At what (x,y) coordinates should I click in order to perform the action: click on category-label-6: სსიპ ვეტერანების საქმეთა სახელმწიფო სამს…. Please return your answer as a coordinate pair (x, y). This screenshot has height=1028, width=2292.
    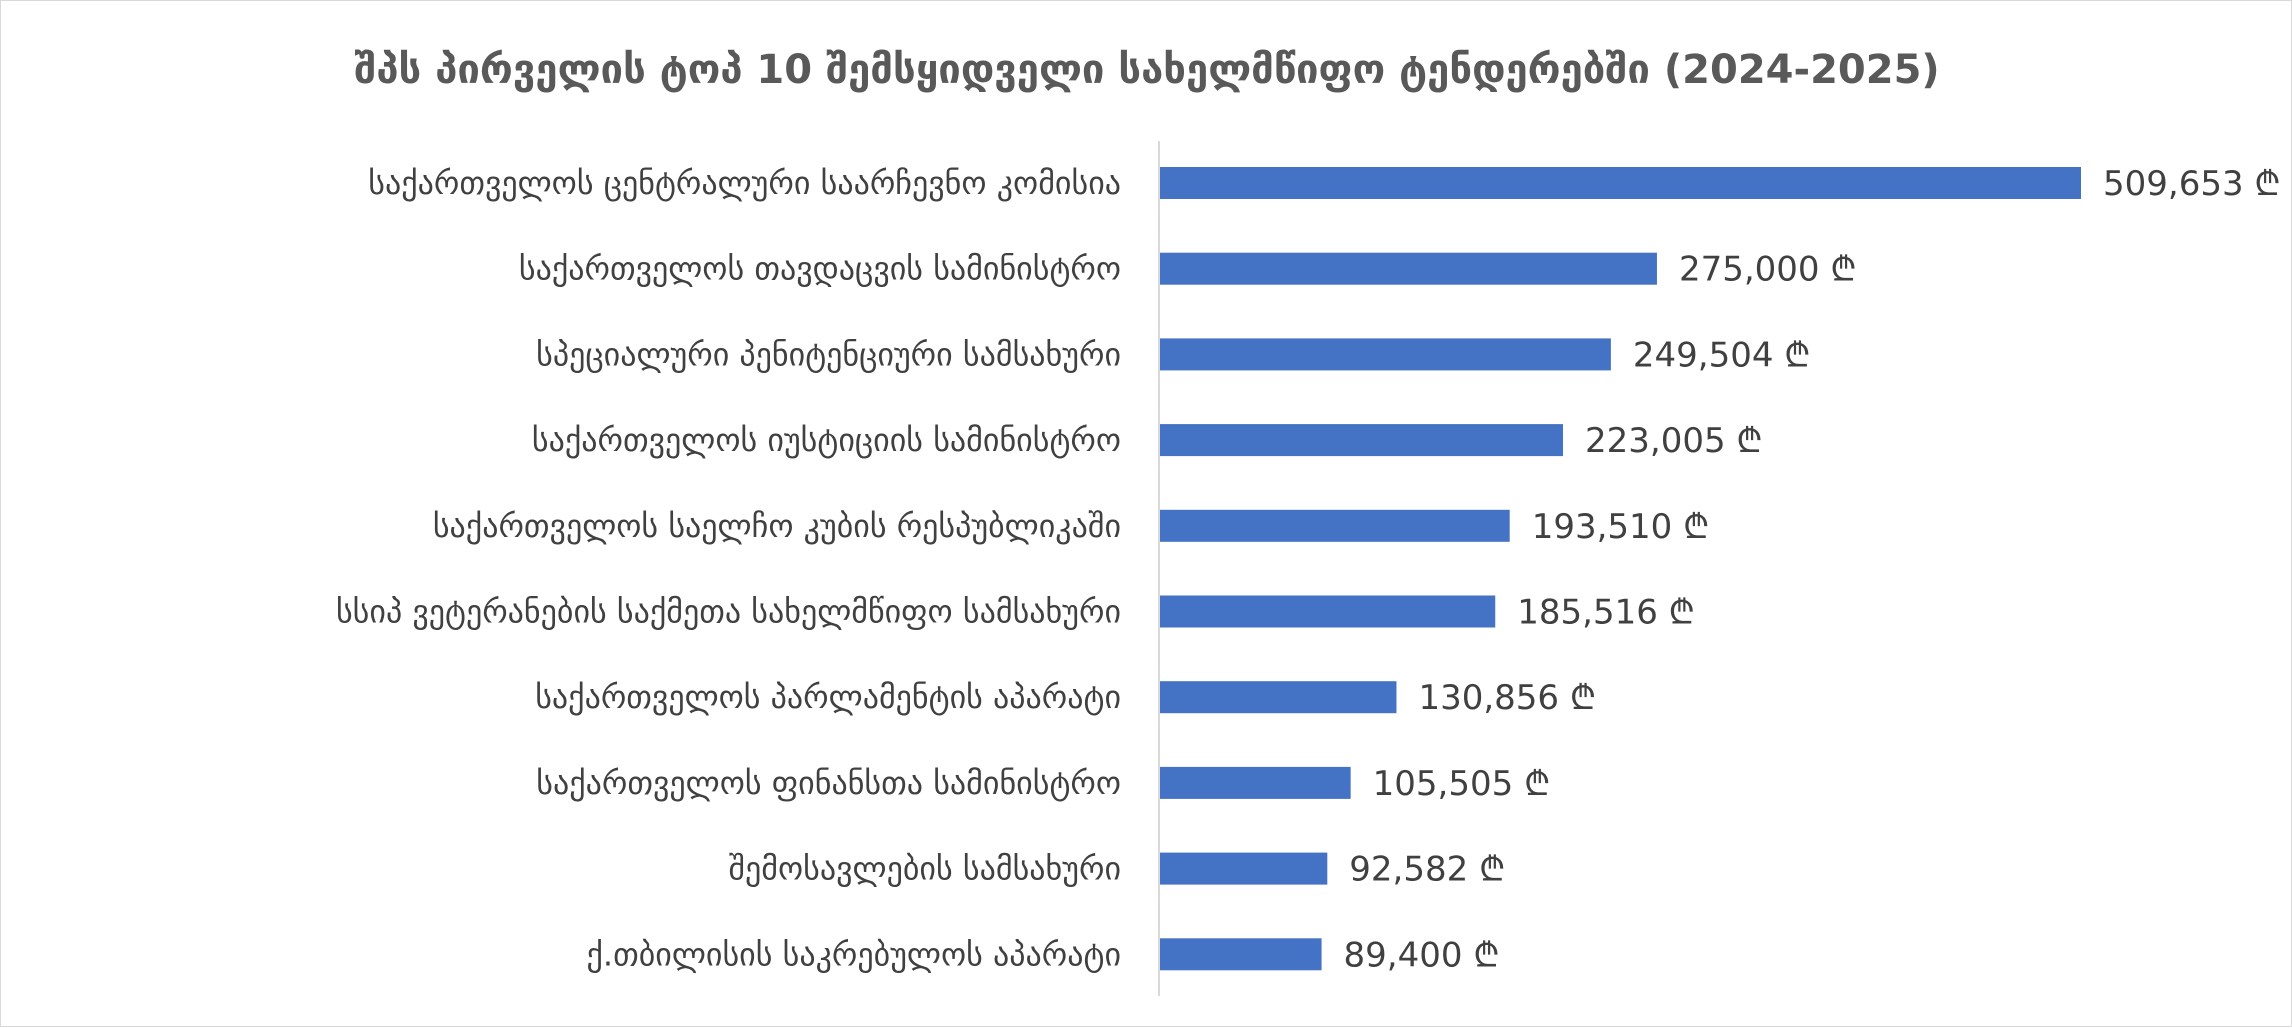
    Looking at the image, I should click on (728, 612).